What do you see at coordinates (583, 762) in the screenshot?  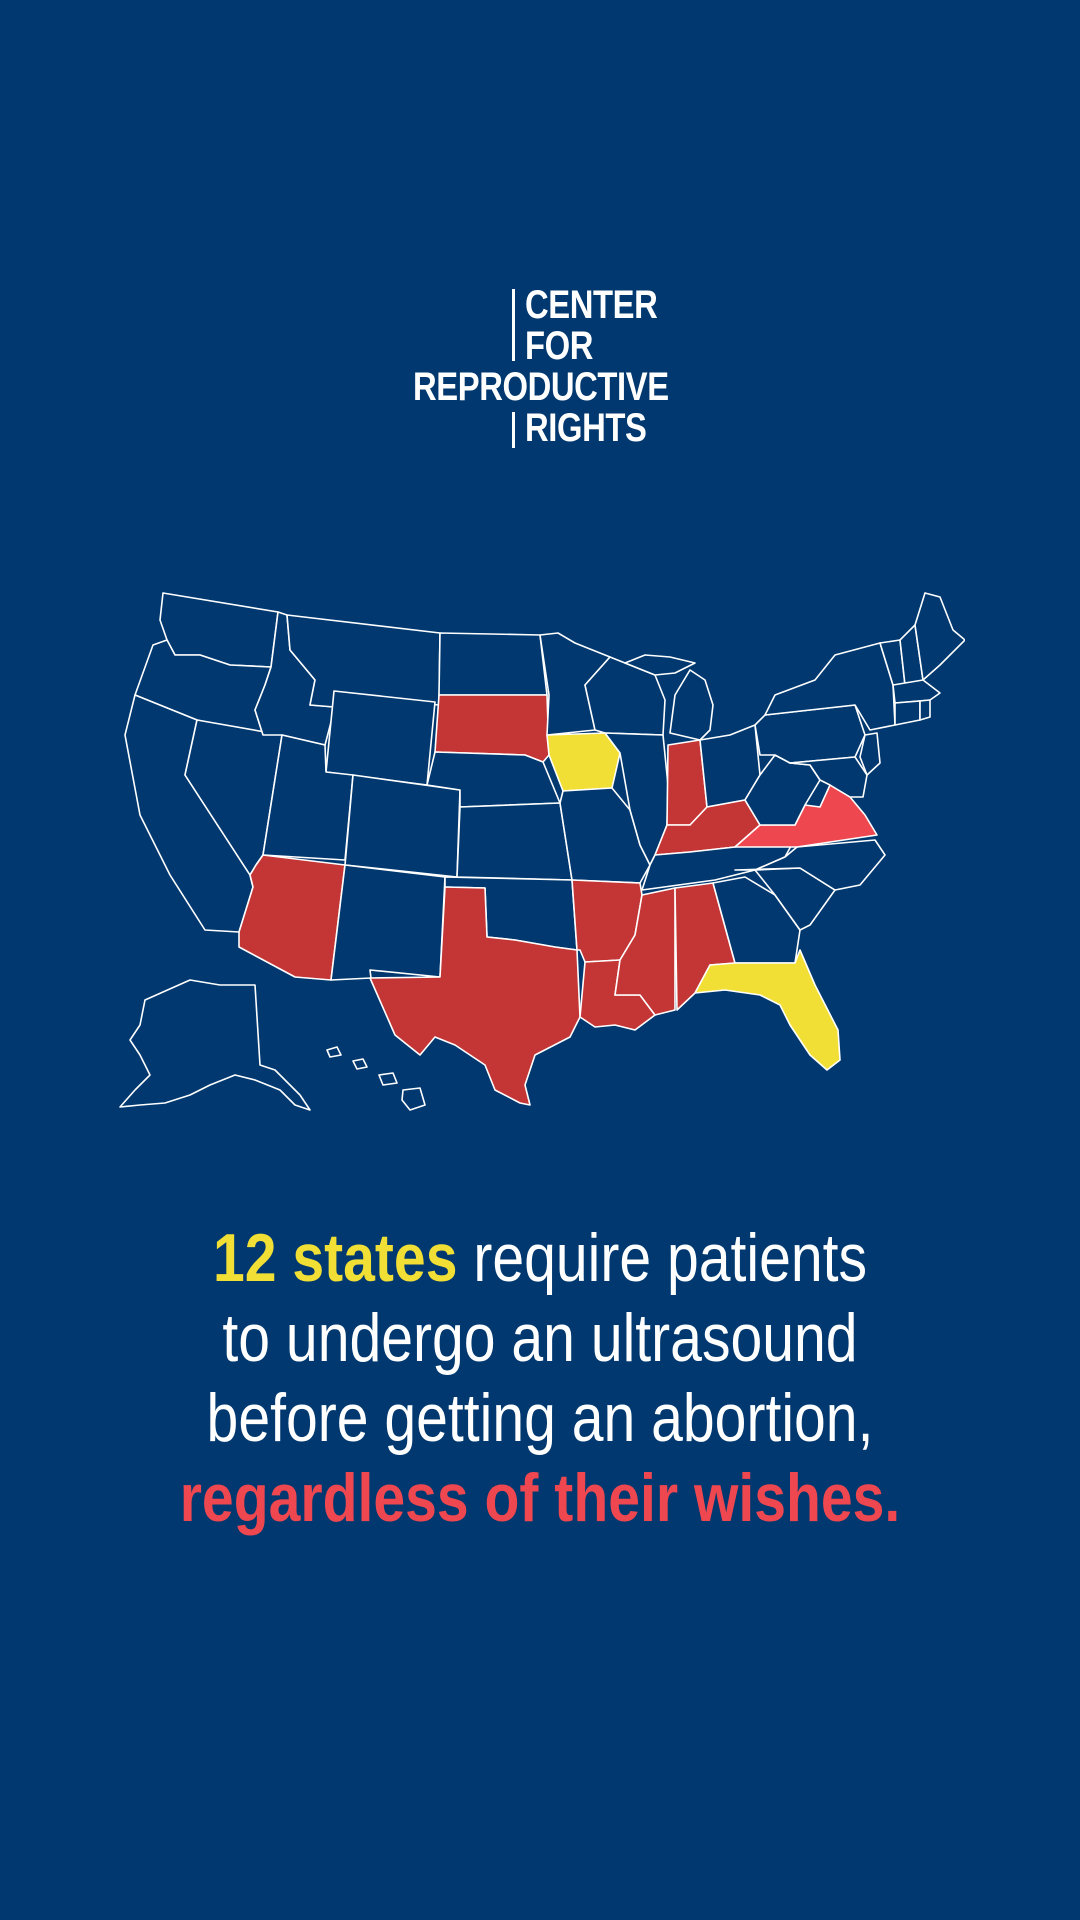 I see `state-iowa` at bounding box center [583, 762].